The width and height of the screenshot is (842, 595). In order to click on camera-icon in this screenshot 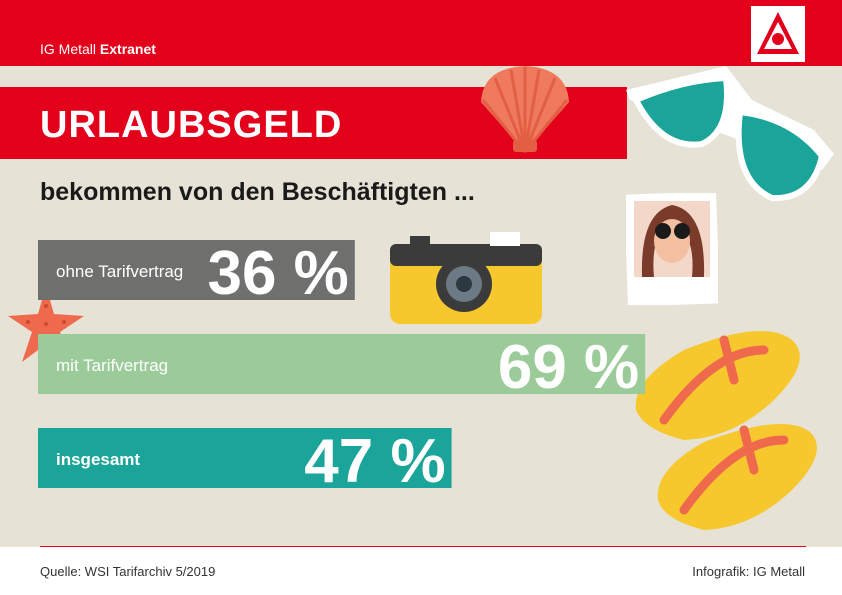, I will do `click(466, 278)`.